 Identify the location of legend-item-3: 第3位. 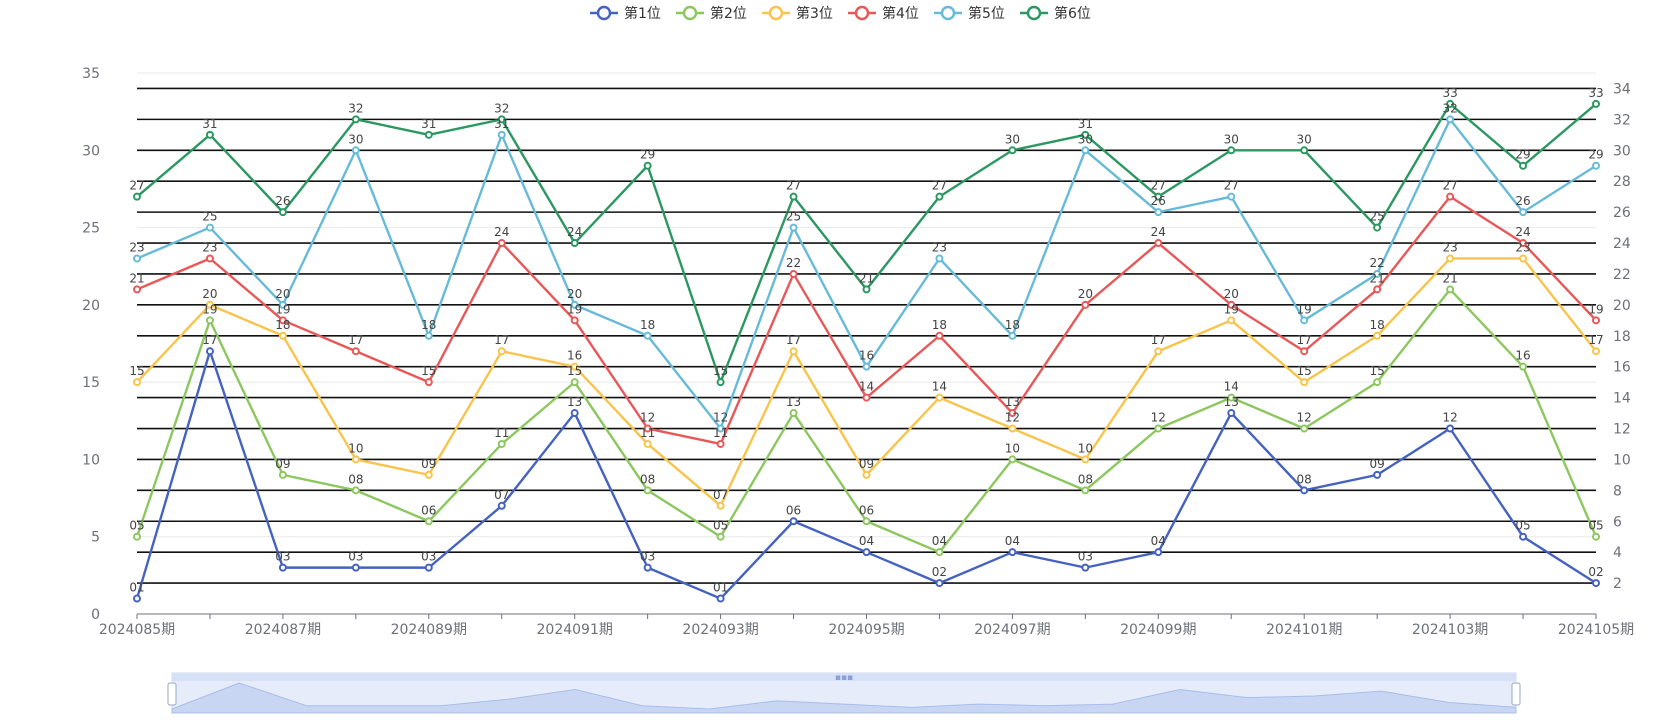
(797, 13).